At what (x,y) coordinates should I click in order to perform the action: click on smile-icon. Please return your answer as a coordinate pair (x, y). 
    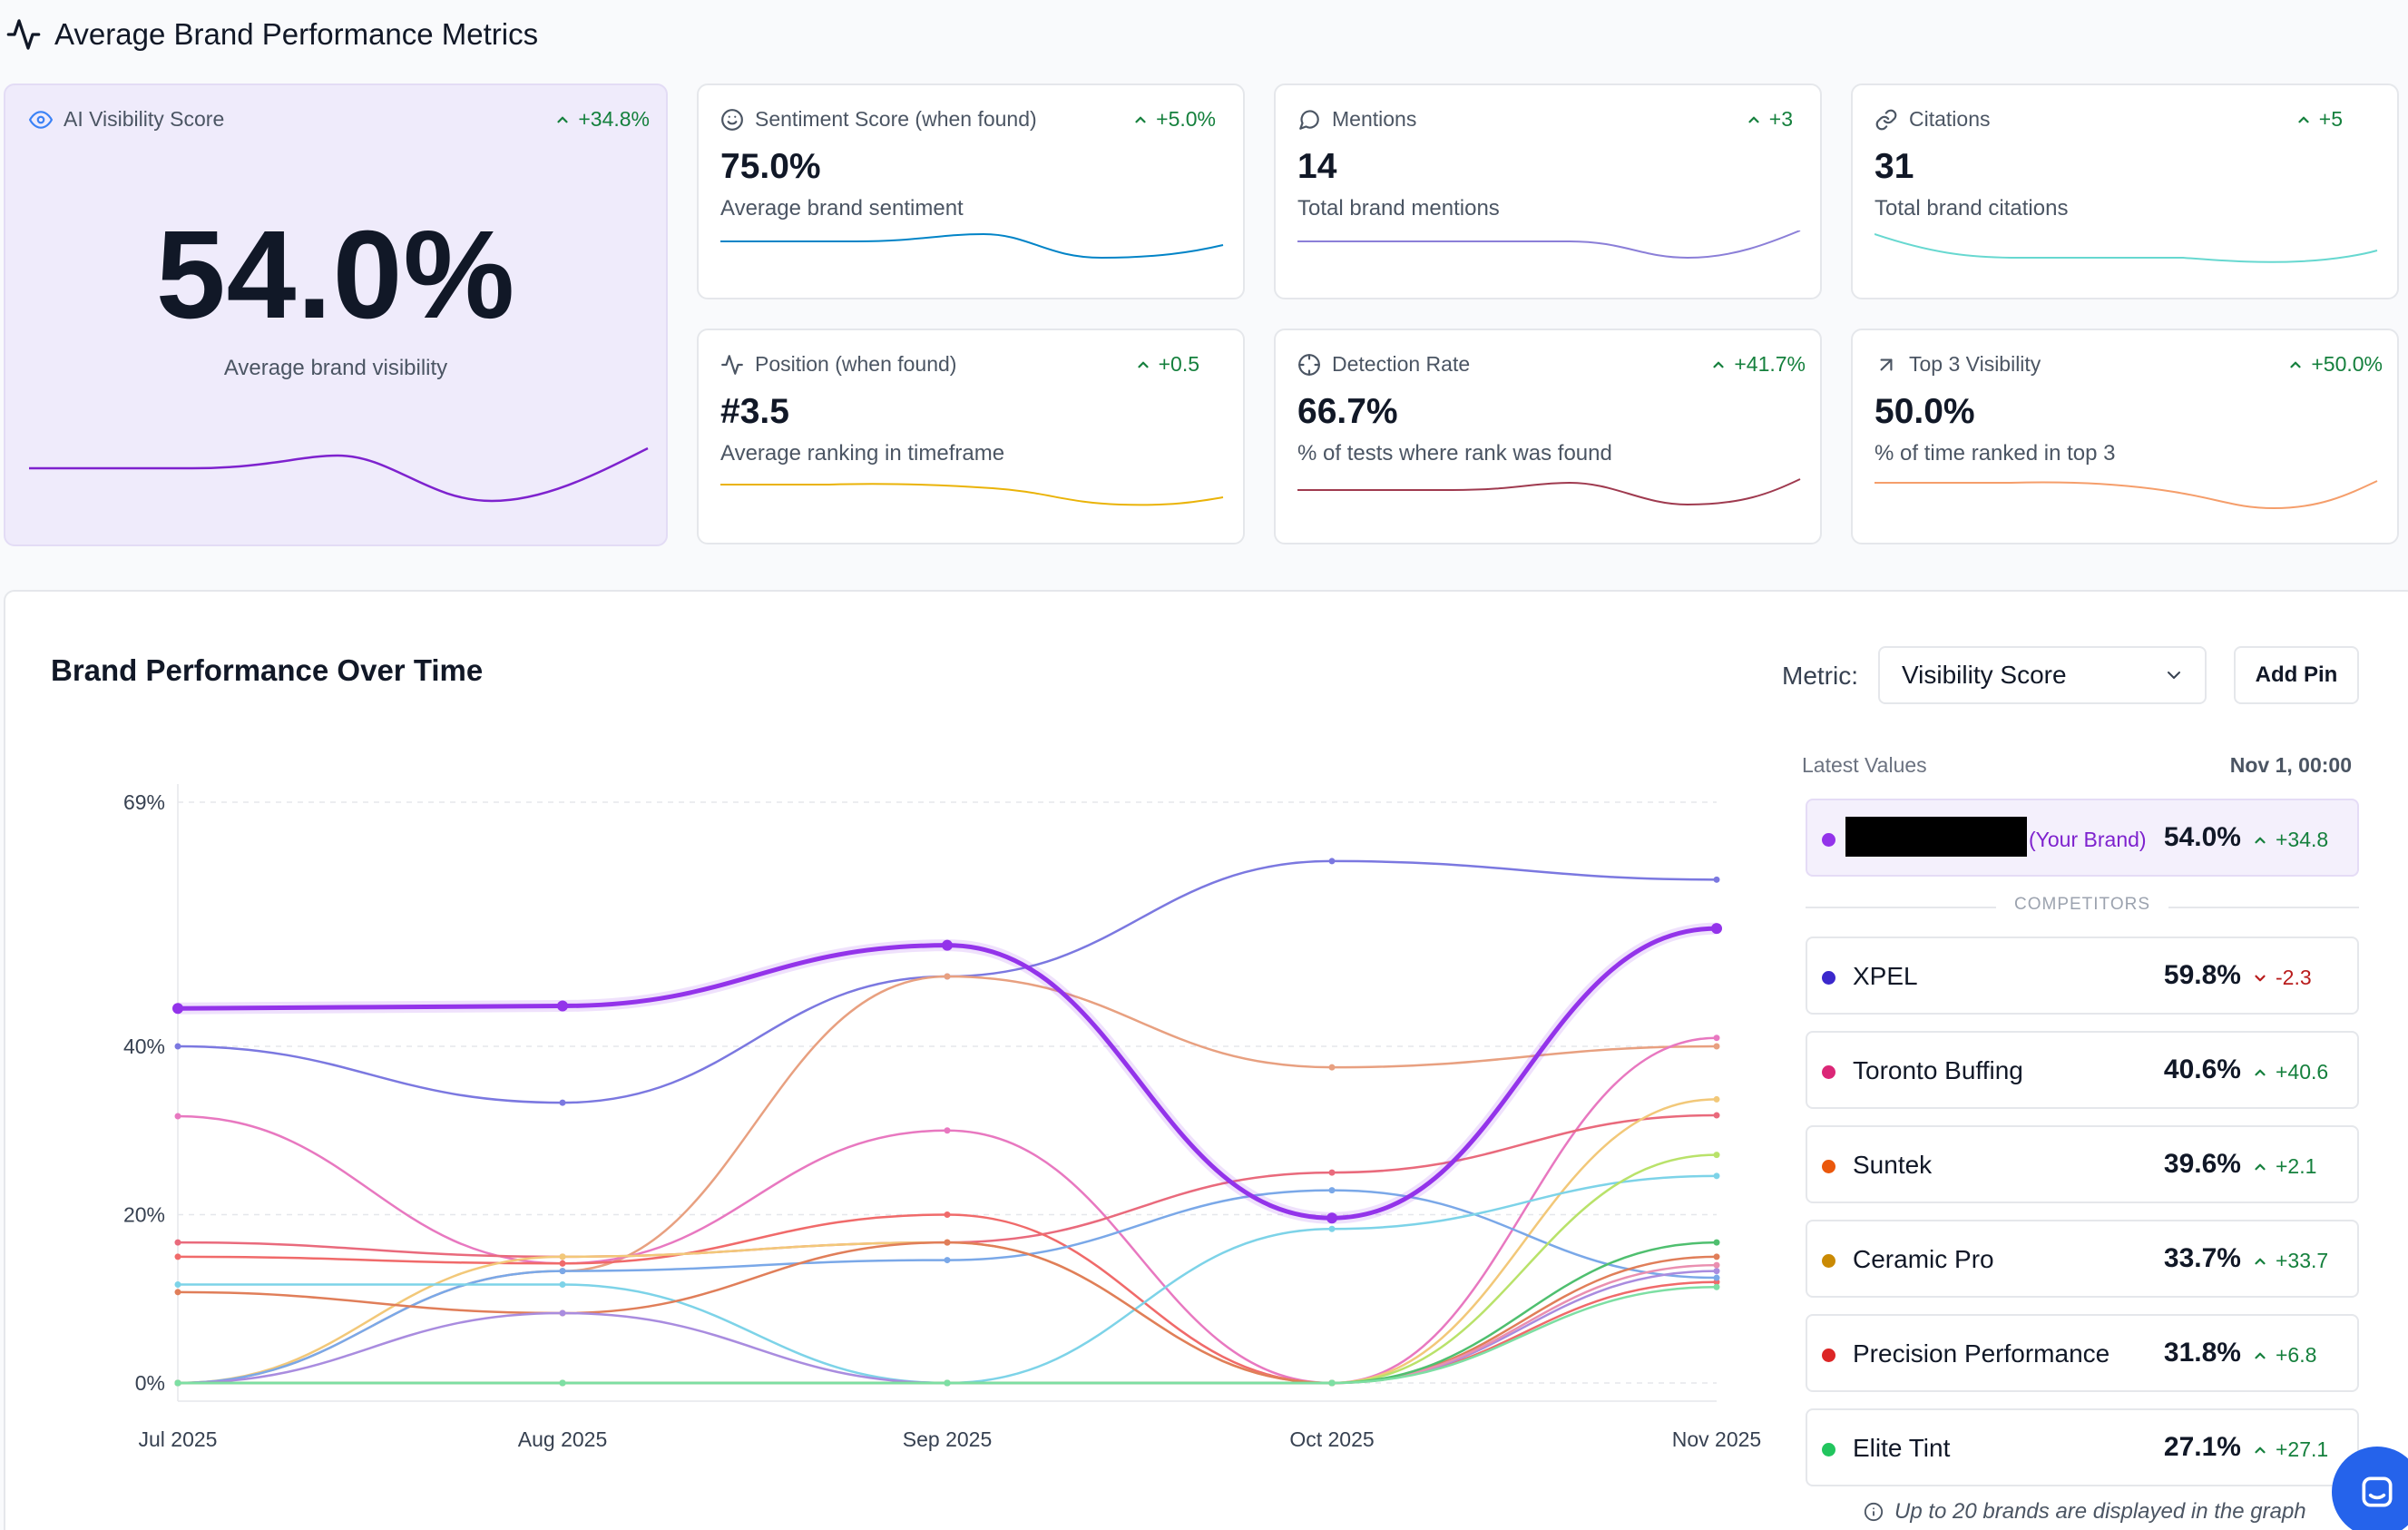
    Looking at the image, I should click on (732, 119).